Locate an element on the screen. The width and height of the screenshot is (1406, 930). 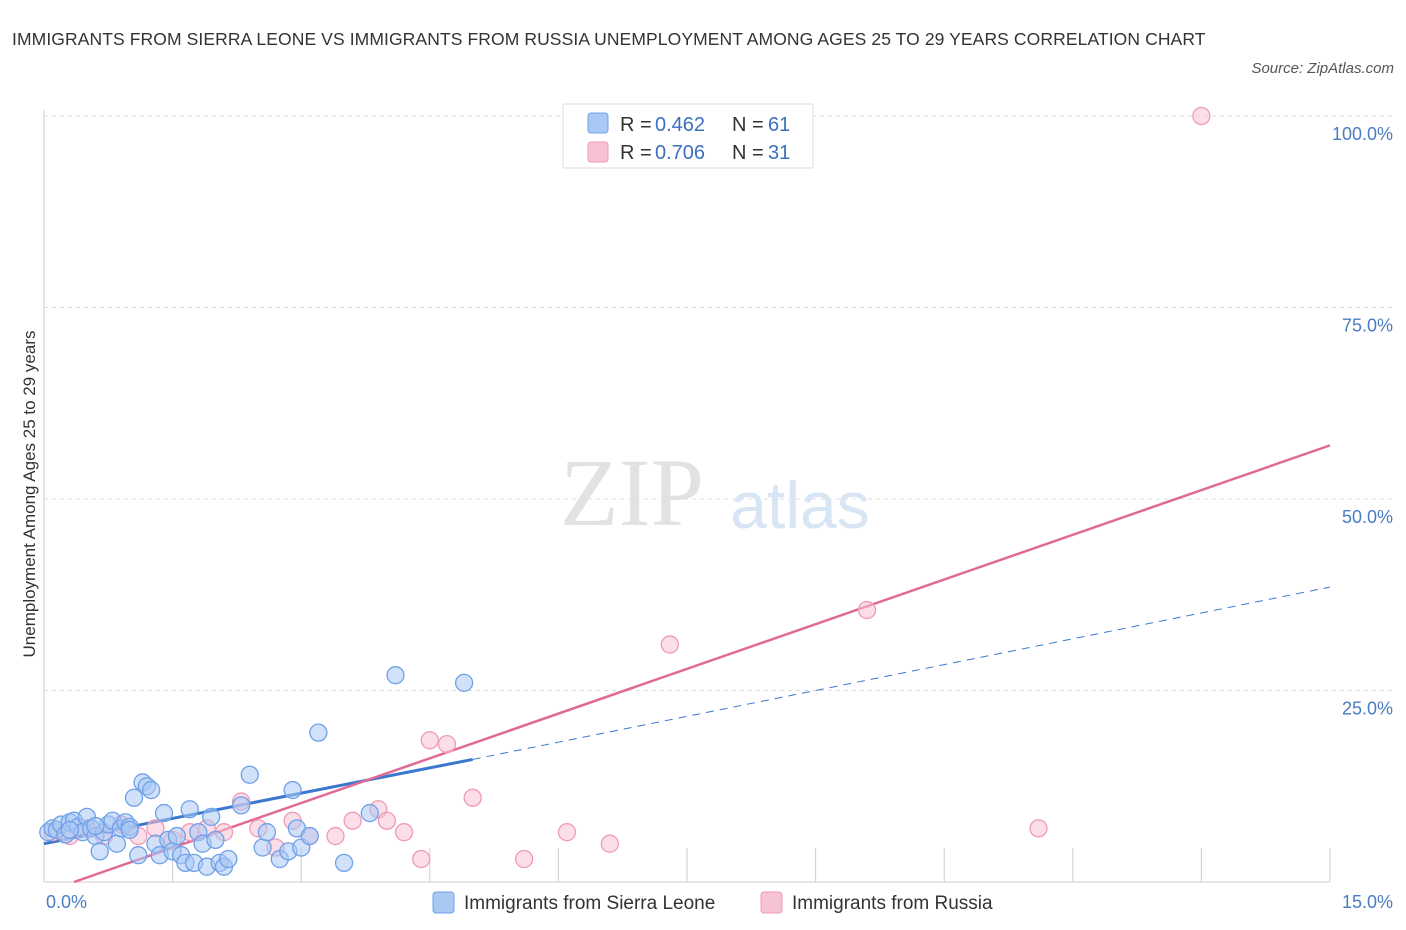
y-tick-label-3: 100.0% is located at coordinates (1362, 134).